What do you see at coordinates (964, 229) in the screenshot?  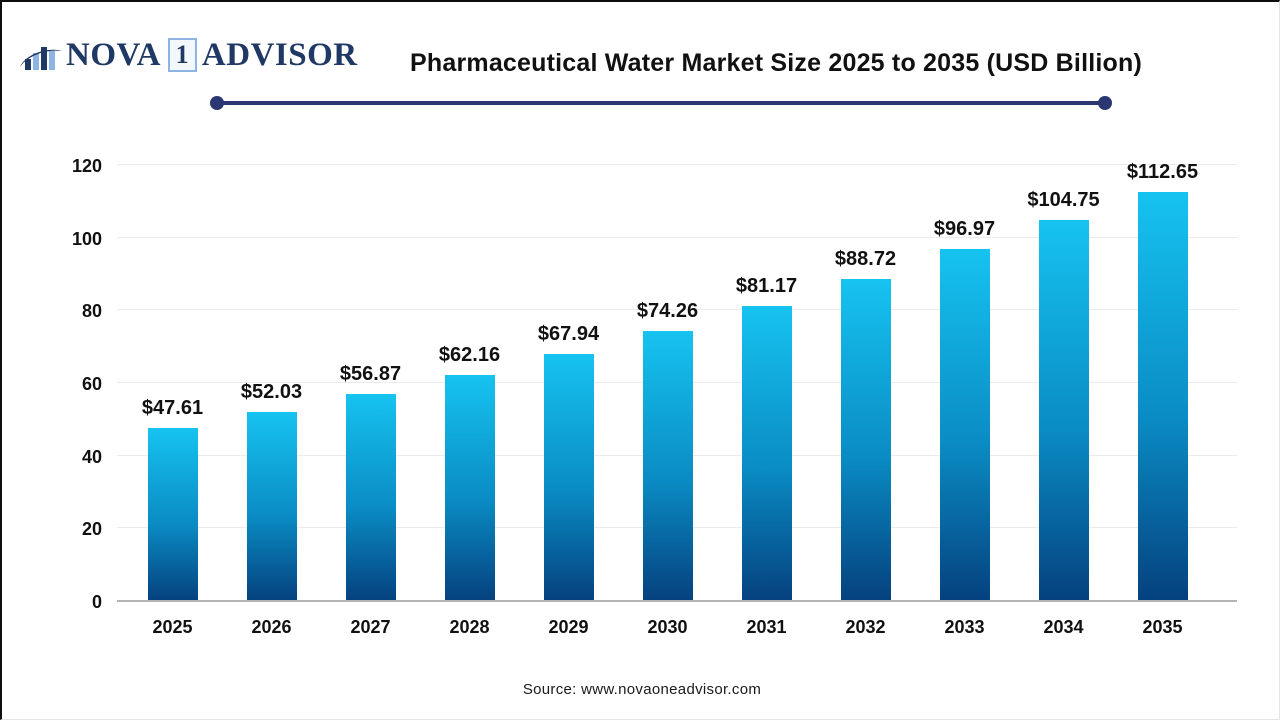 I see `bar-value-label-2033: $96.97` at bounding box center [964, 229].